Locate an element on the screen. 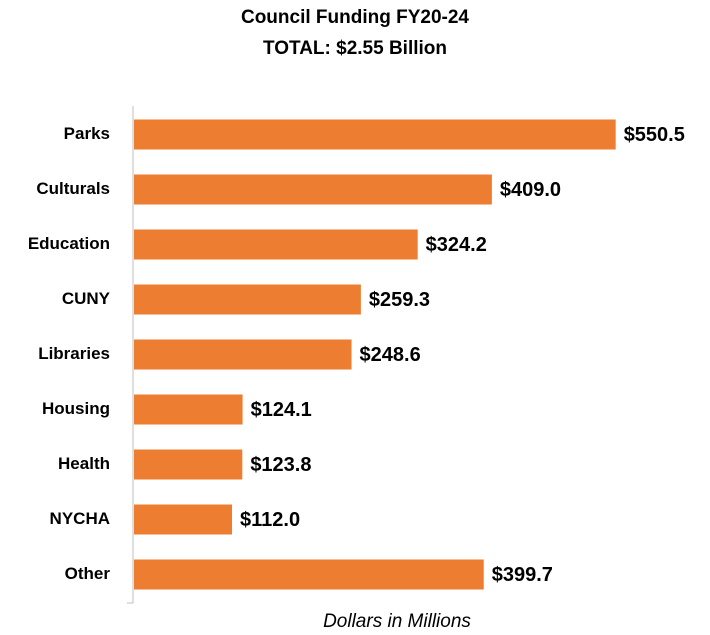  value-label: $248.6 is located at coordinates (390, 355).